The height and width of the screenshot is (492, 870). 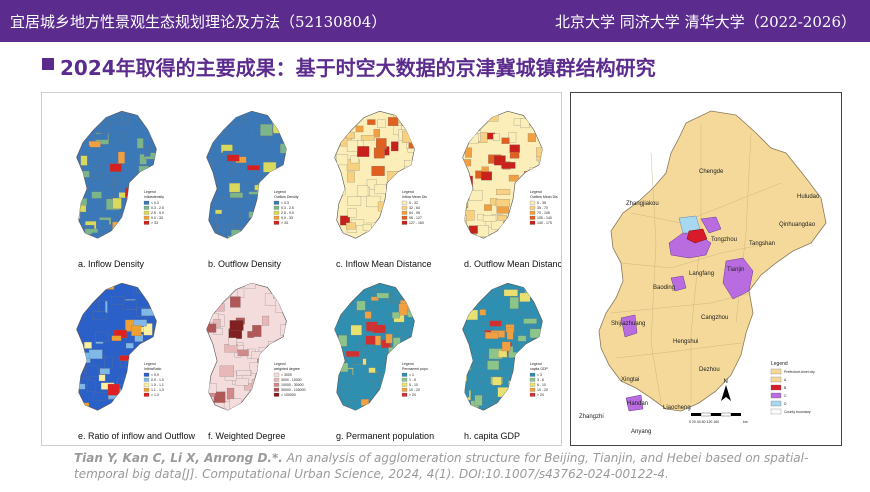 What do you see at coordinates (155, 375) in the screenshot?
I see `legend-item: < 0.9` at bounding box center [155, 375].